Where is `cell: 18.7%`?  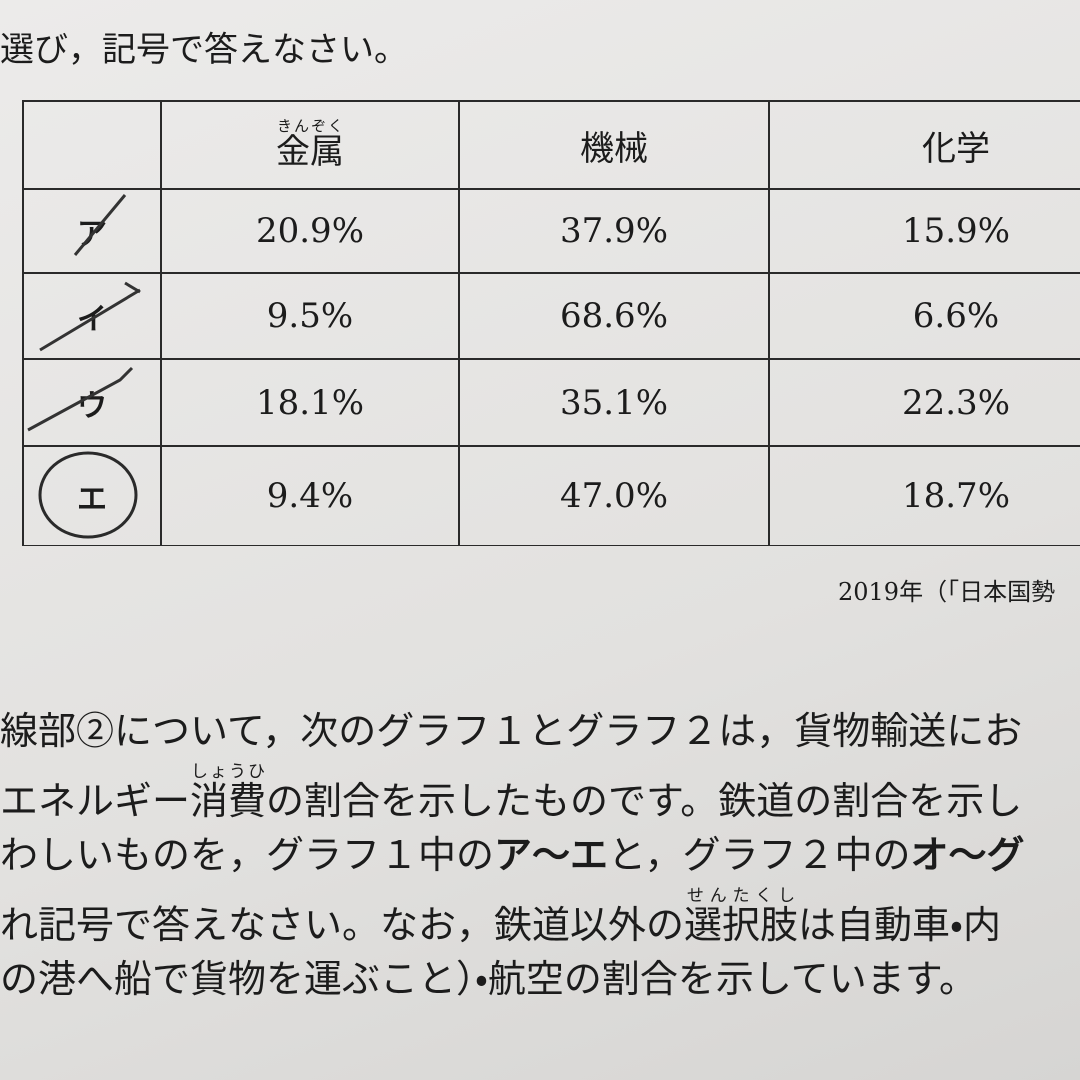
cell: 18.7% is located at coordinates (924, 495).